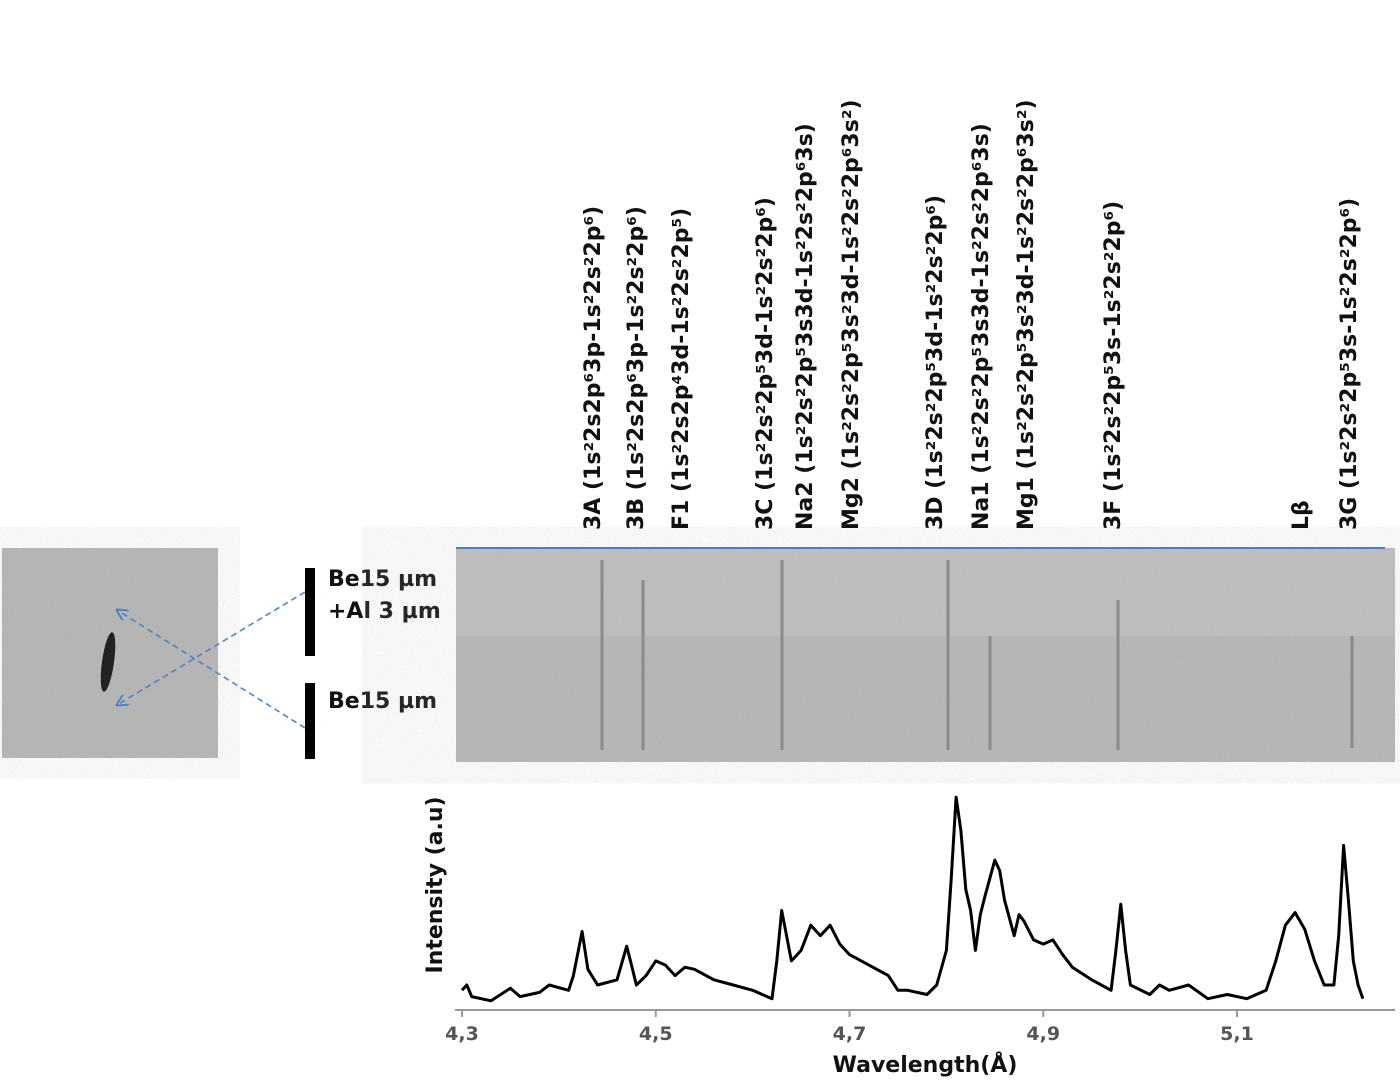 This screenshot has width=1400, height=1086. Describe the element at coordinates (1043, 1034) in the screenshot. I see `x-tick-label: 4,9` at that location.